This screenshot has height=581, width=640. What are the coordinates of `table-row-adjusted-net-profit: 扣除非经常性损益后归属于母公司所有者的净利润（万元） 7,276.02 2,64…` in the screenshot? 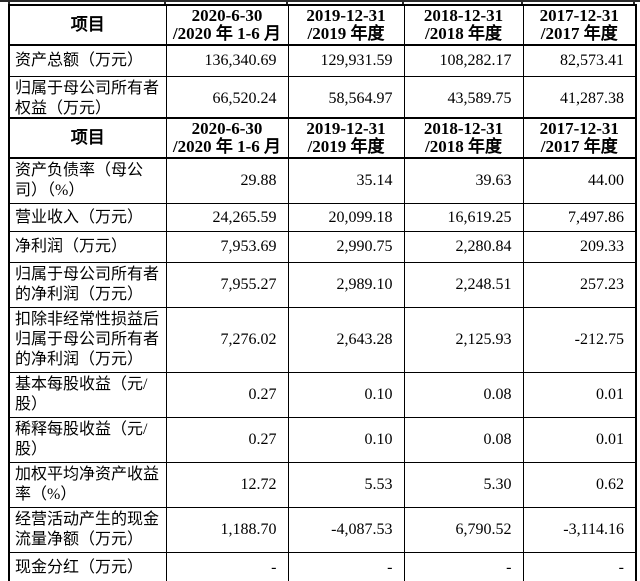 It's located at (322, 340).